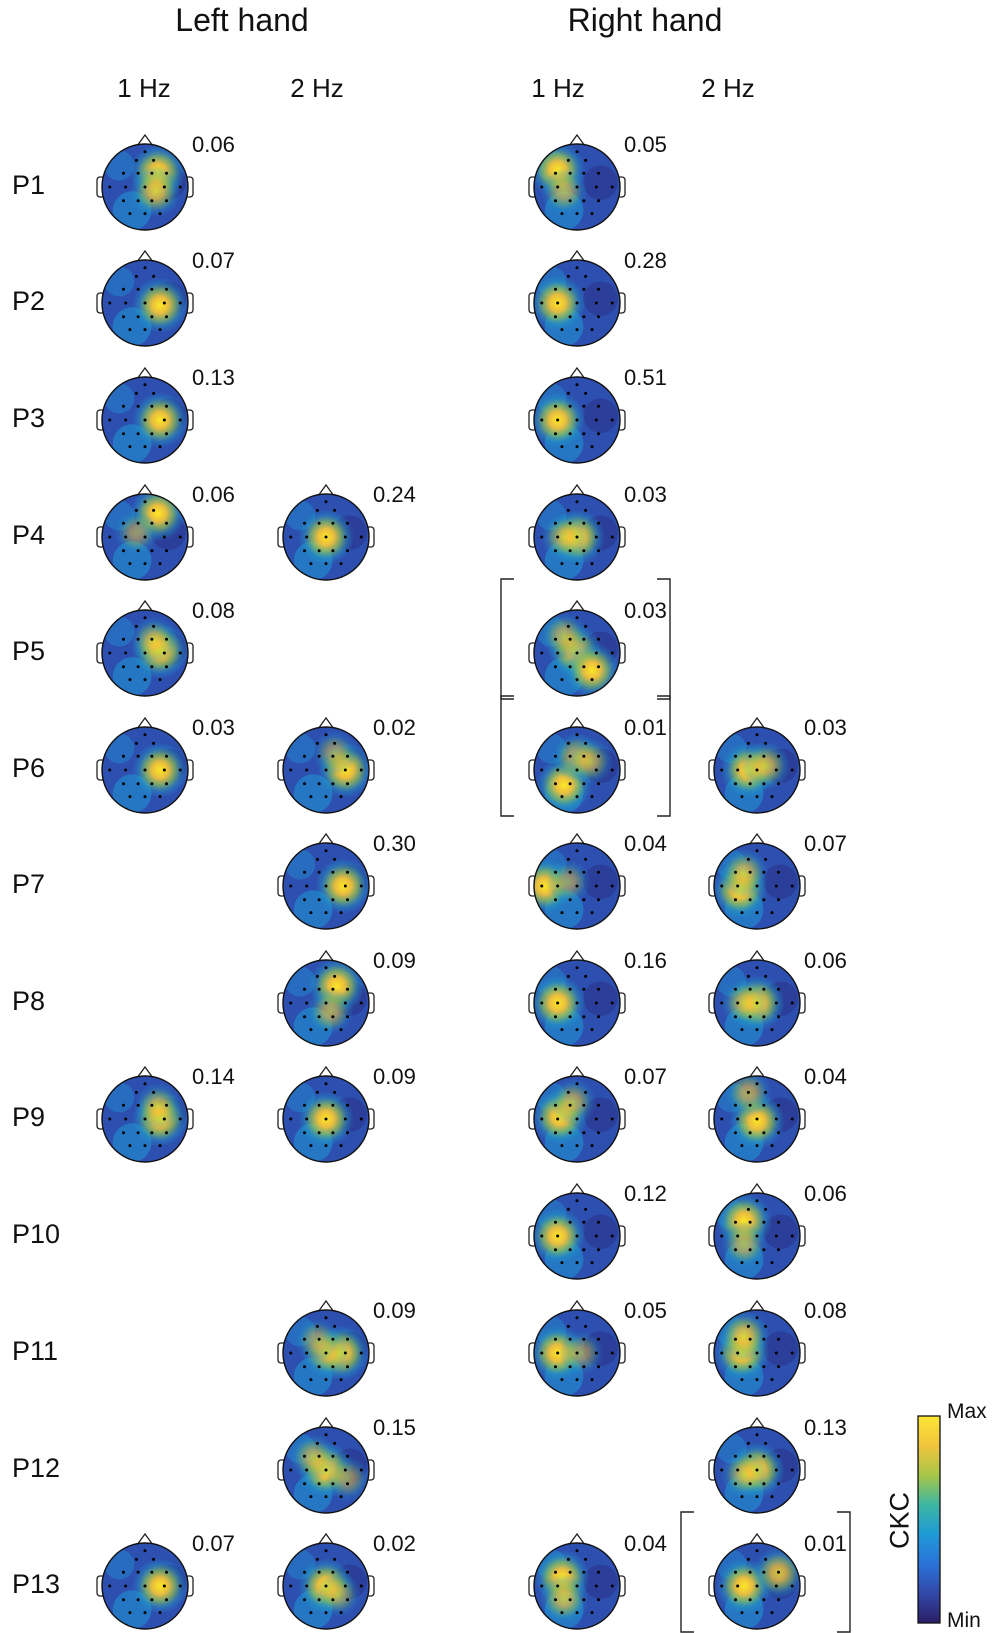 This screenshot has height=1633, width=1000. I want to click on ckc-value: 0.02, so click(394, 1543).